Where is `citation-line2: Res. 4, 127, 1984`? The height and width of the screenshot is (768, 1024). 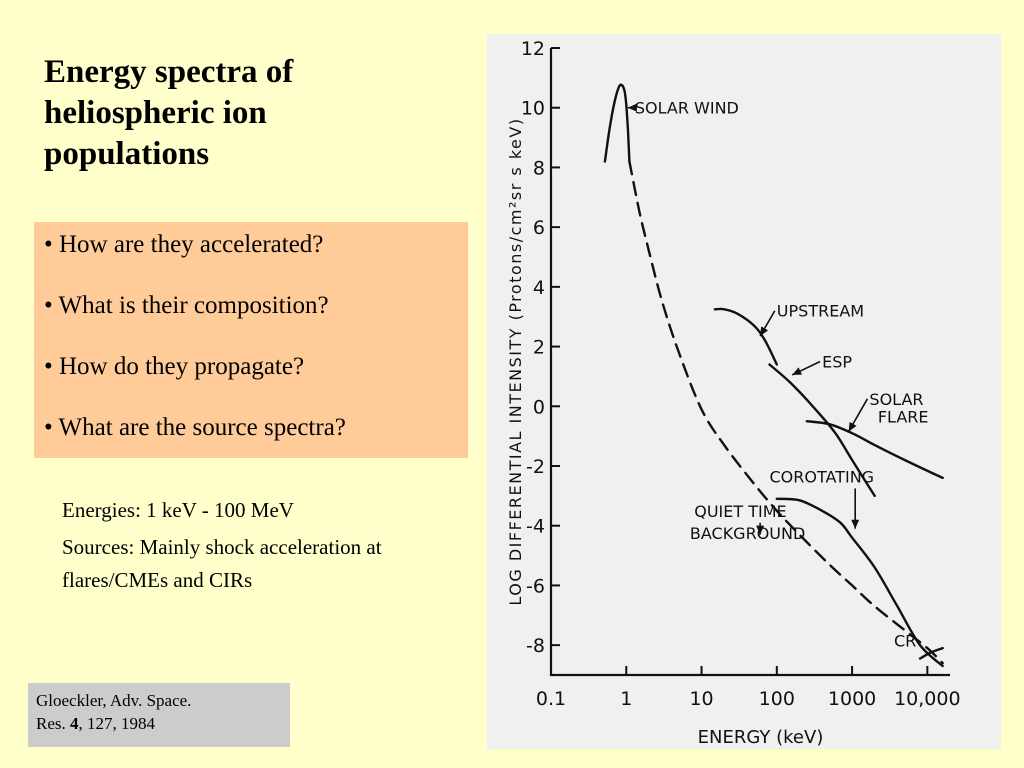
citation-line2: Res. 4, 127, 1984 is located at coordinates (159, 723).